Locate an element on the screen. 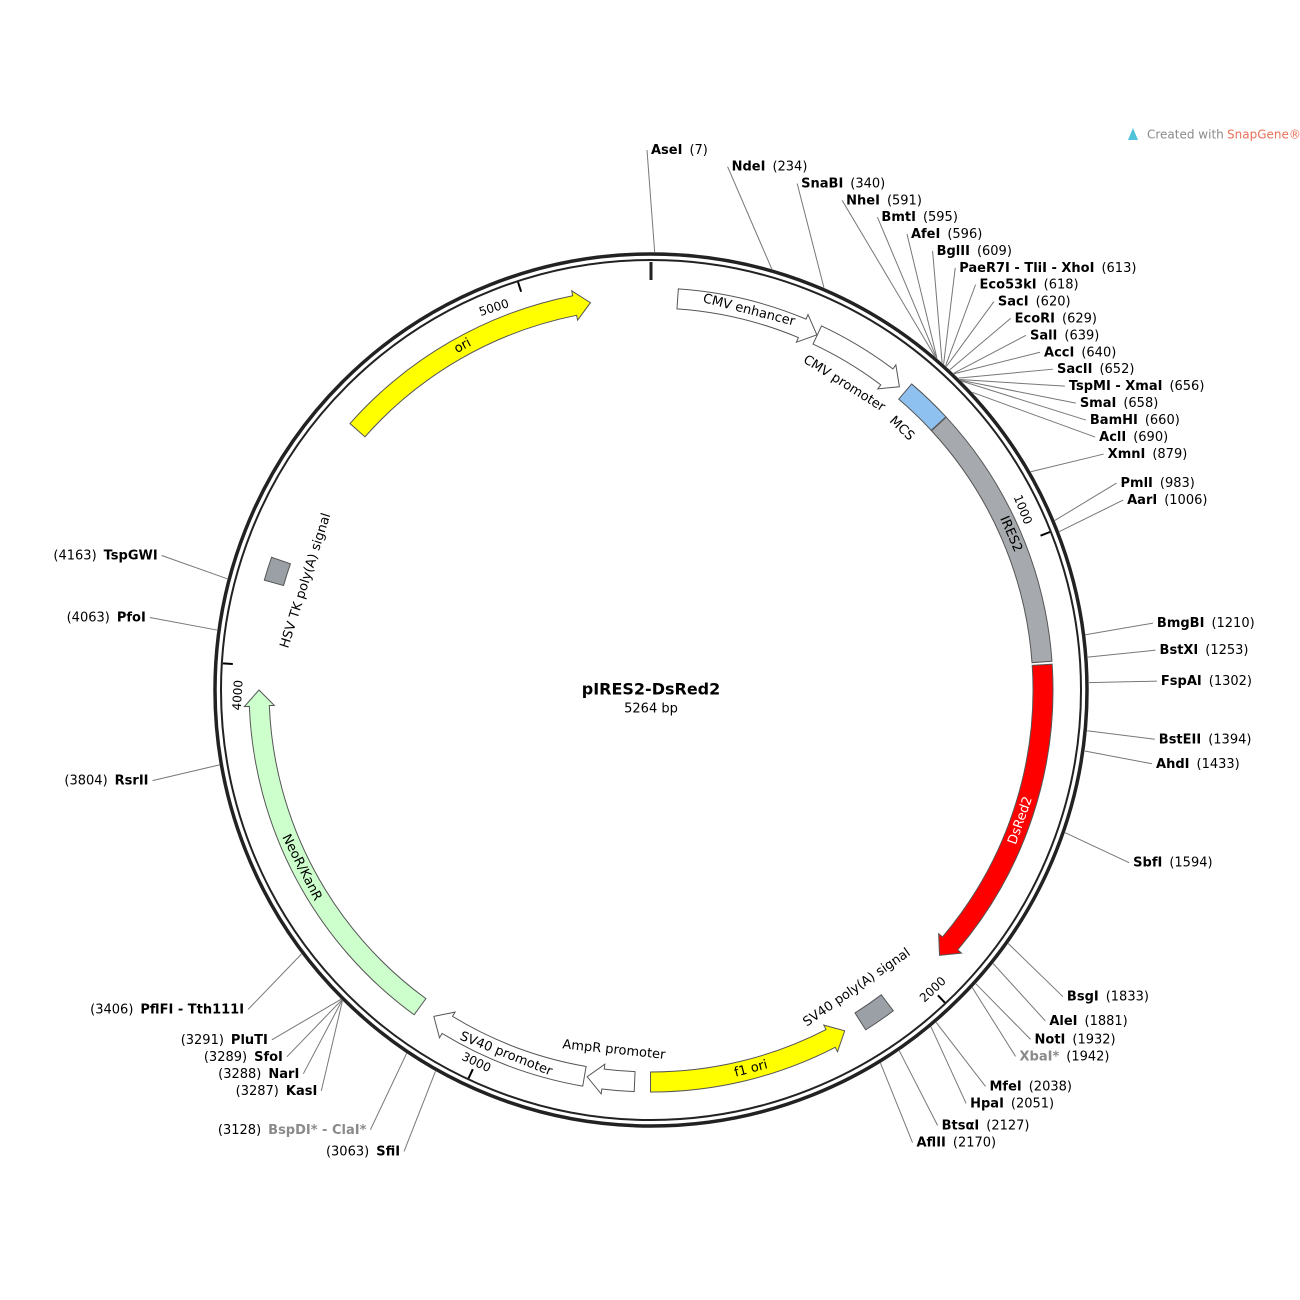 Image resolution: width=1300 pixels, height=1300 pixels. site-position: (1302) is located at coordinates (1230, 681).